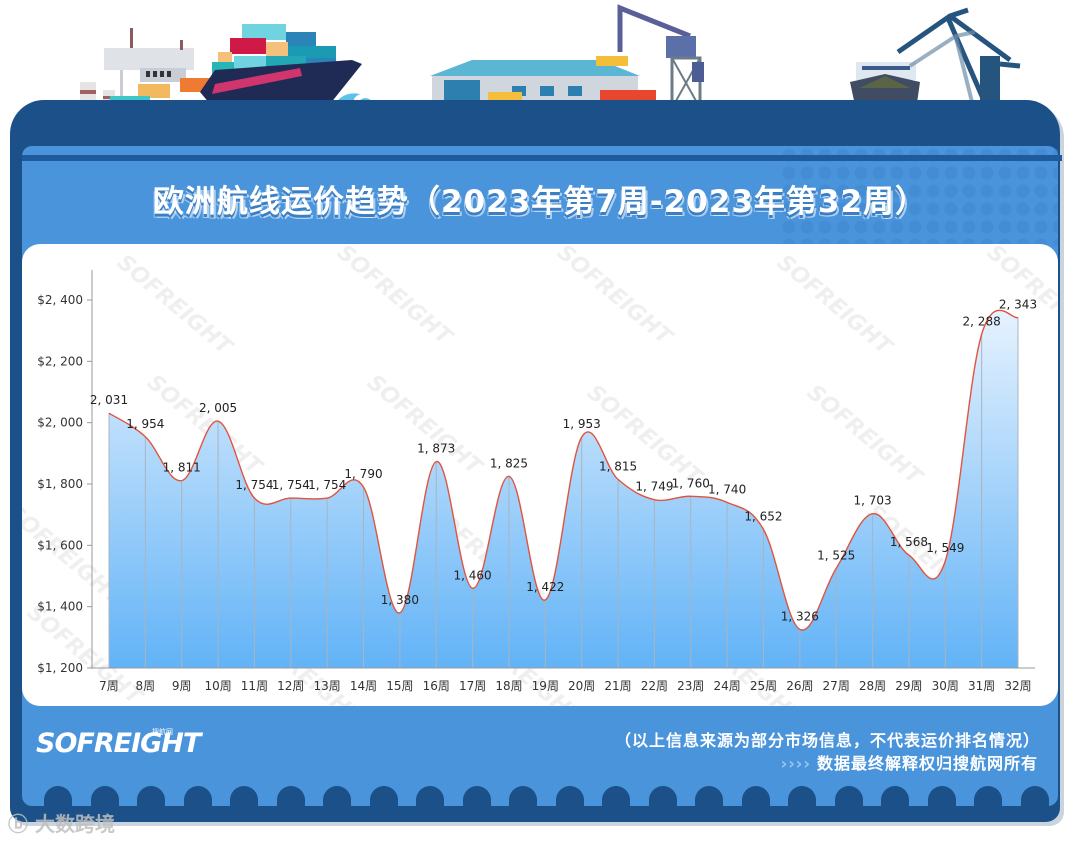  I want to click on data-label: 1, 525, so click(836, 555).